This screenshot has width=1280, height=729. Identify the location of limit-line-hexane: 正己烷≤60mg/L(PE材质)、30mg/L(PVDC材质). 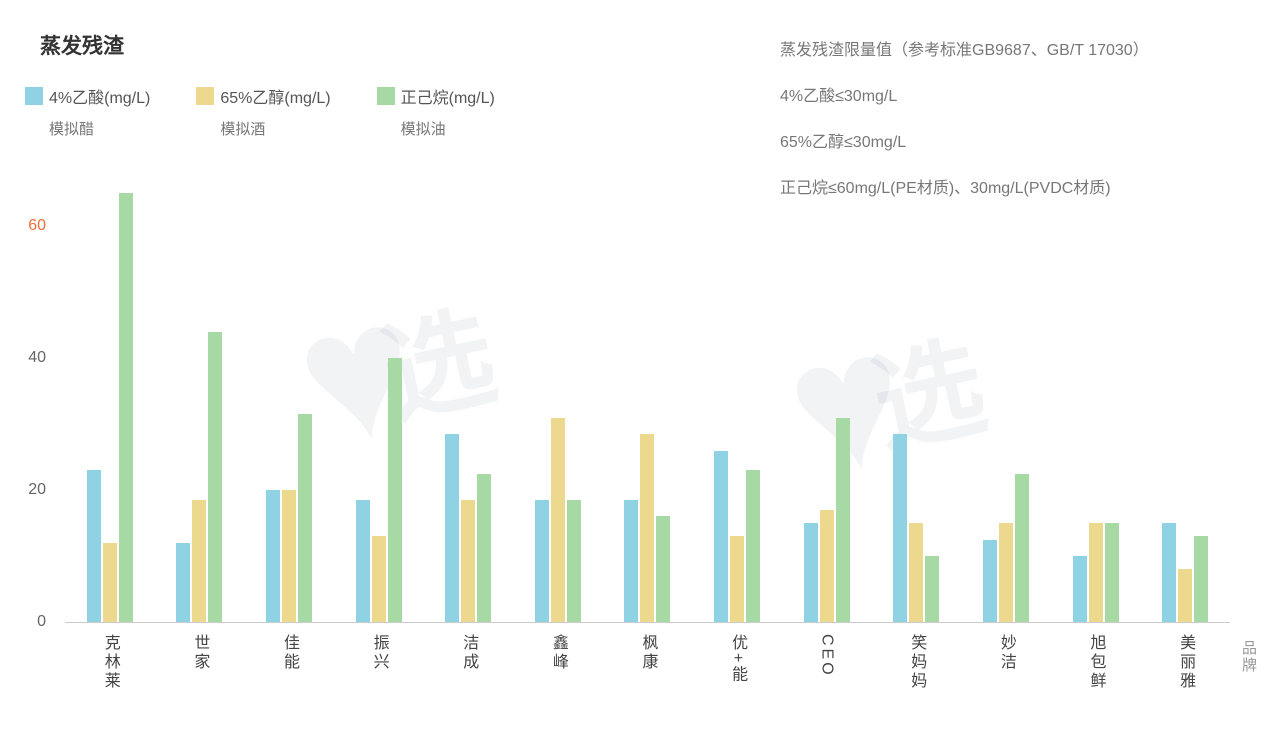
(945, 188).